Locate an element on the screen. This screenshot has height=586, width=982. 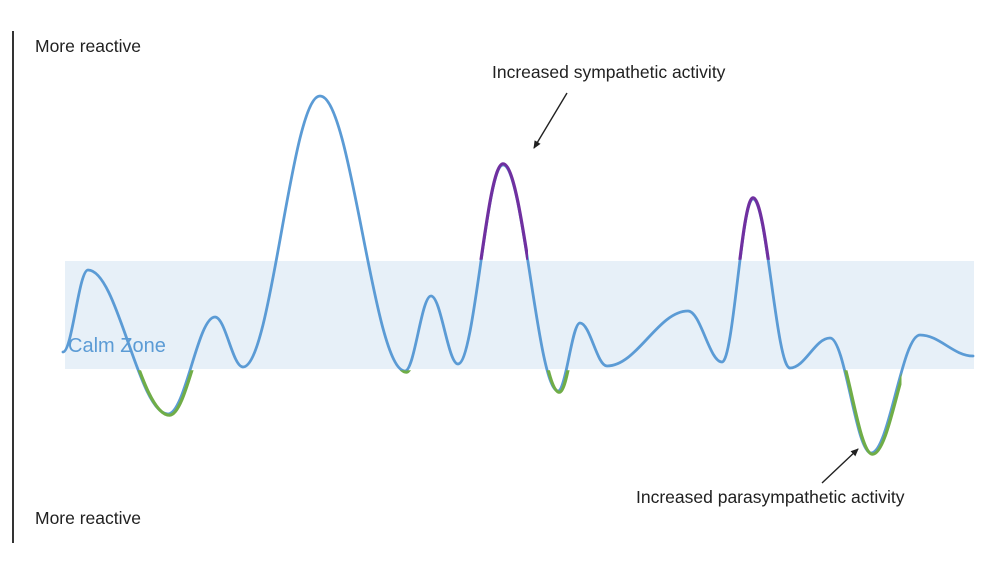
sympathetic-highlights is located at coordinates (624, 211).